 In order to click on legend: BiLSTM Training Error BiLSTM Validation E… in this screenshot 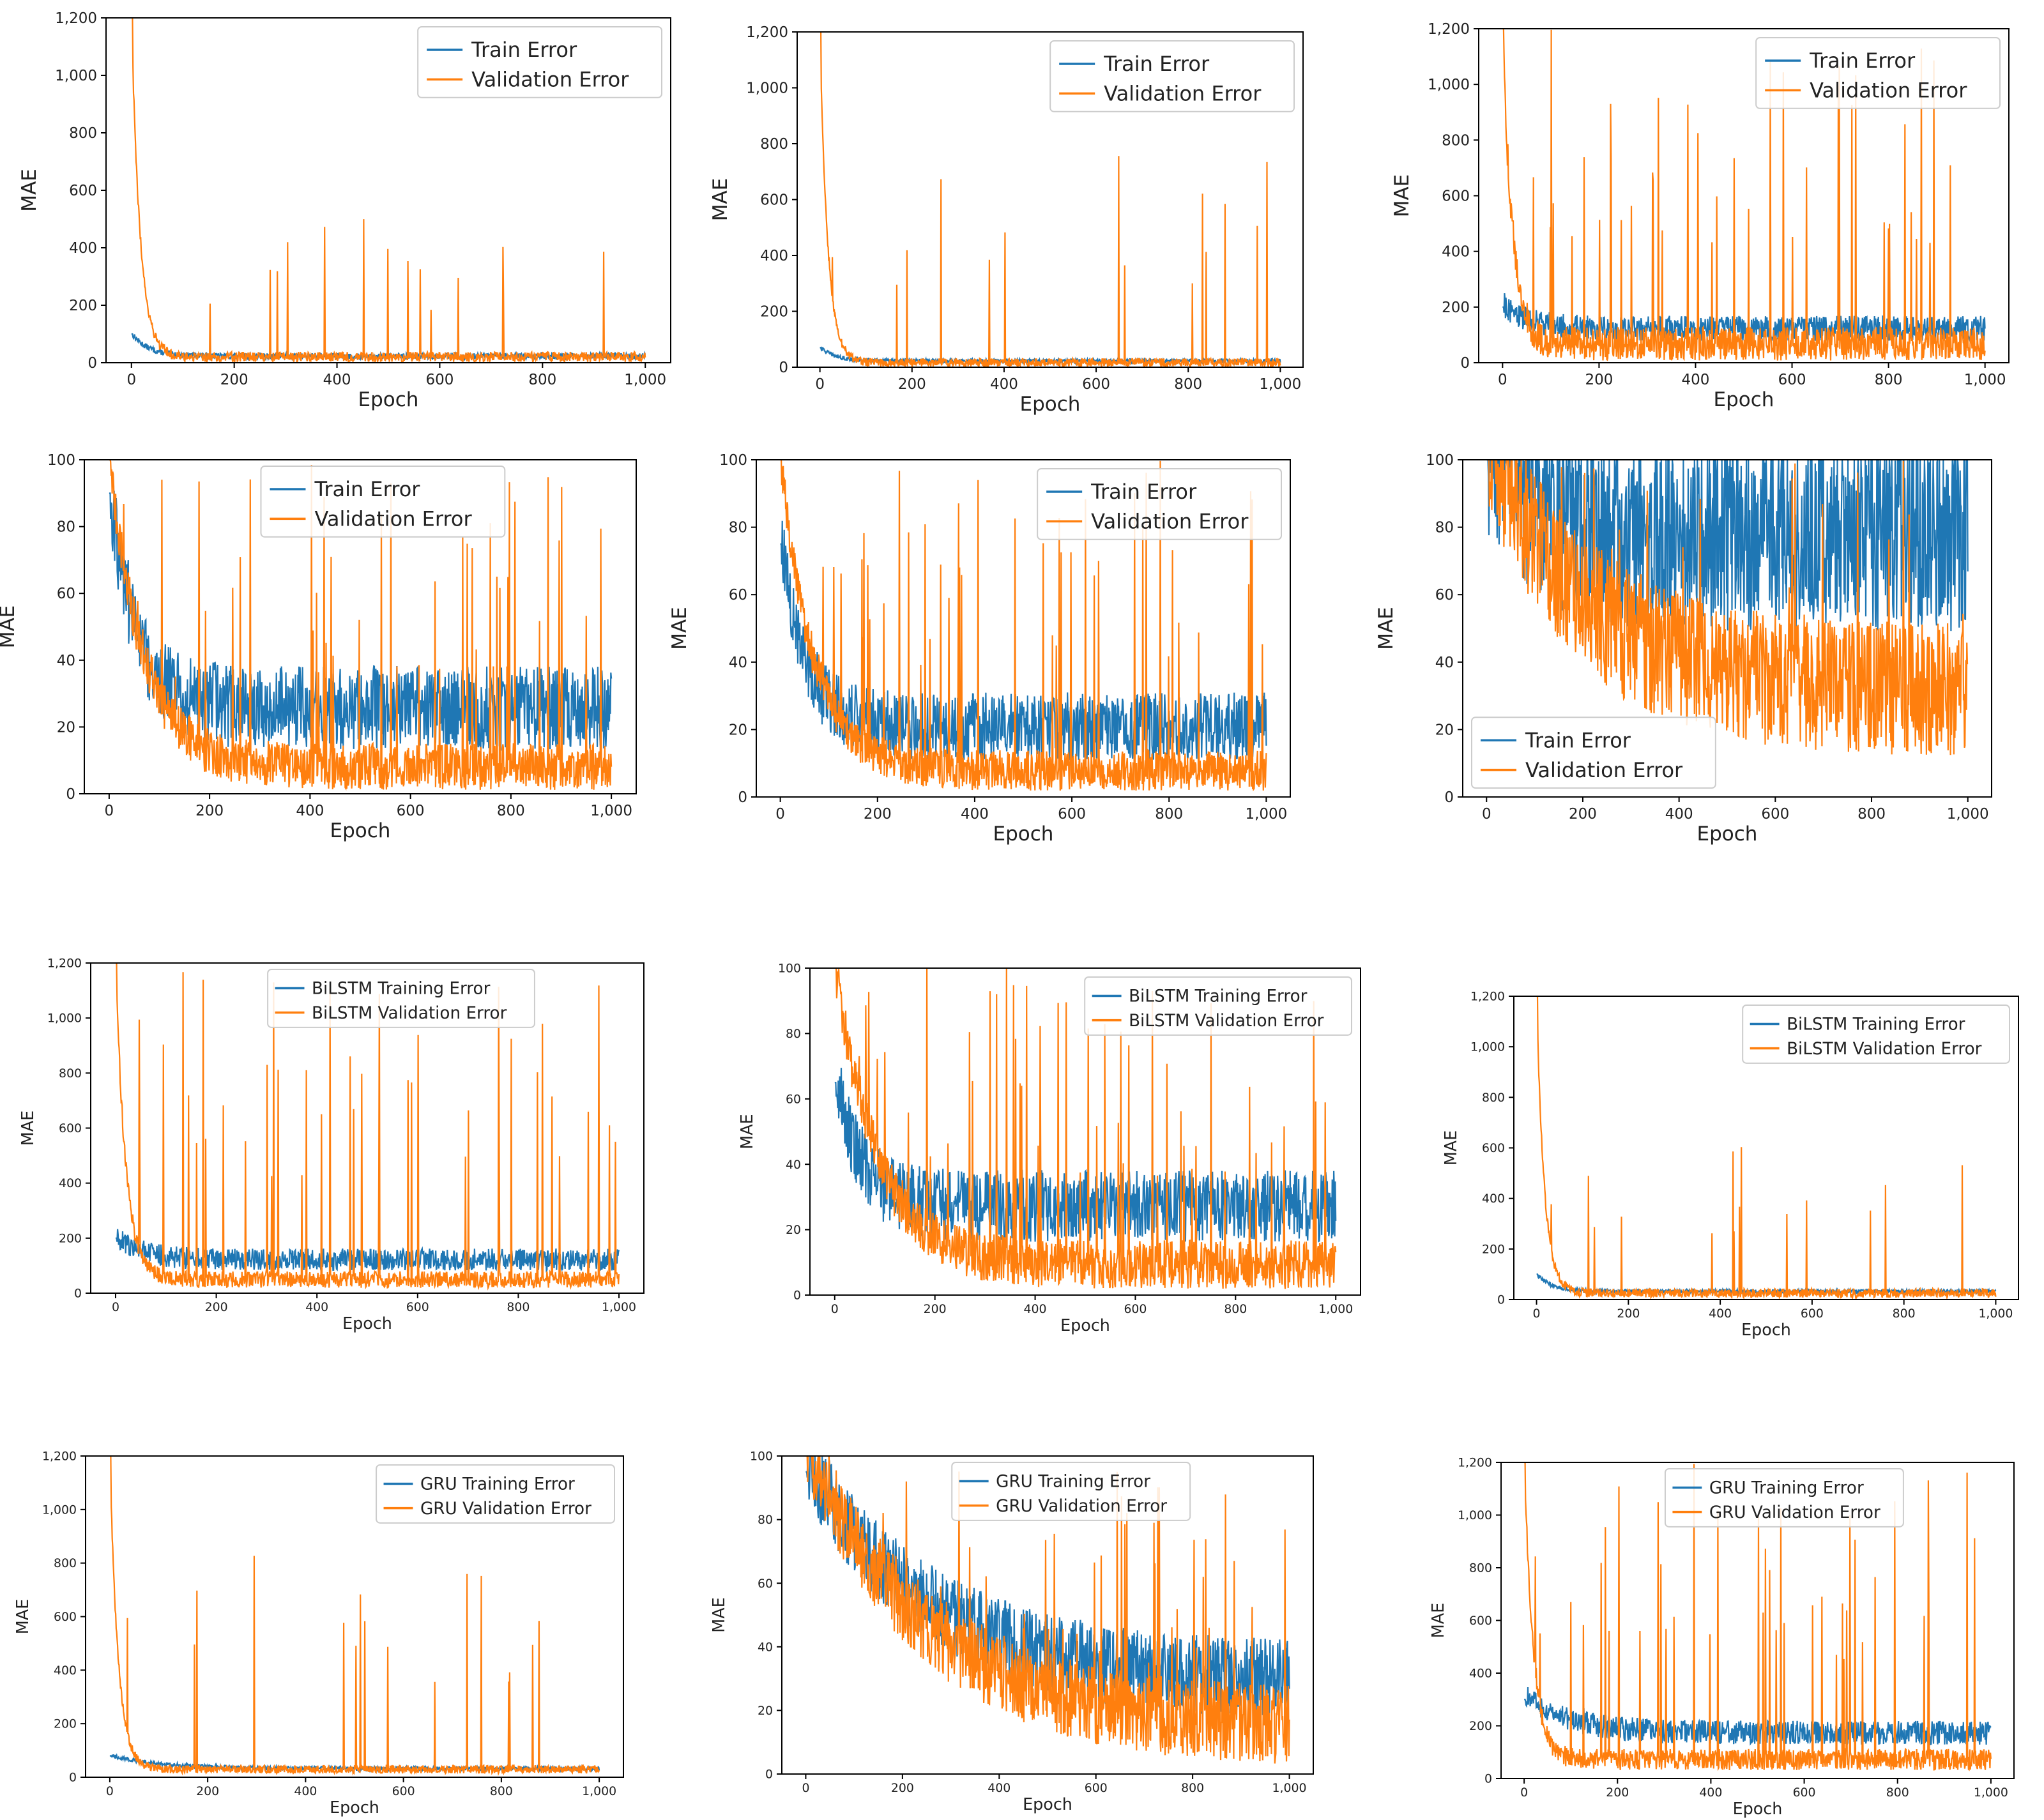, I will do `click(1218, 1006)`.